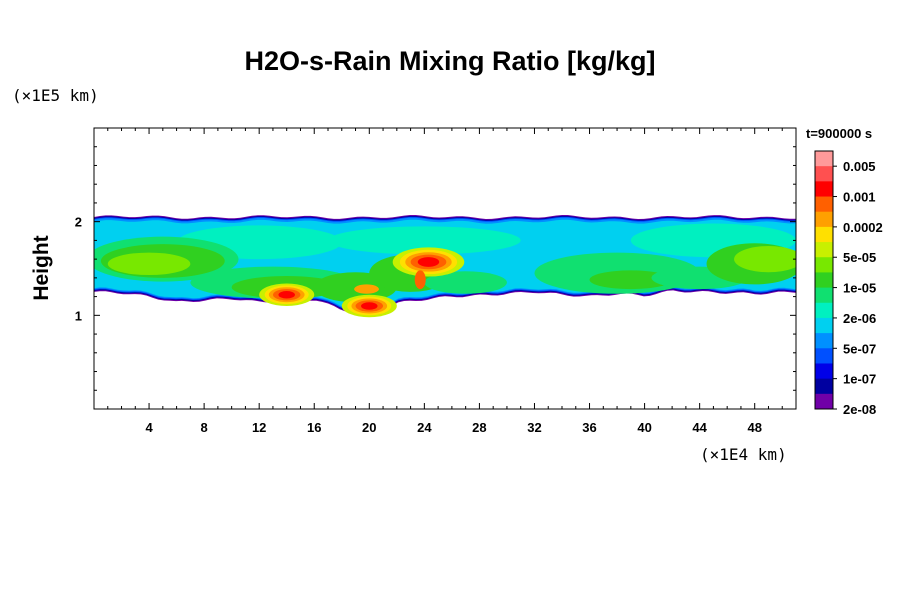 This screenshot has height=600, width=900. What do you see at coordinates (859, 409) in the screenshot?
I see `colorbar-label: 2e-08` at bounding box center [859, 409].